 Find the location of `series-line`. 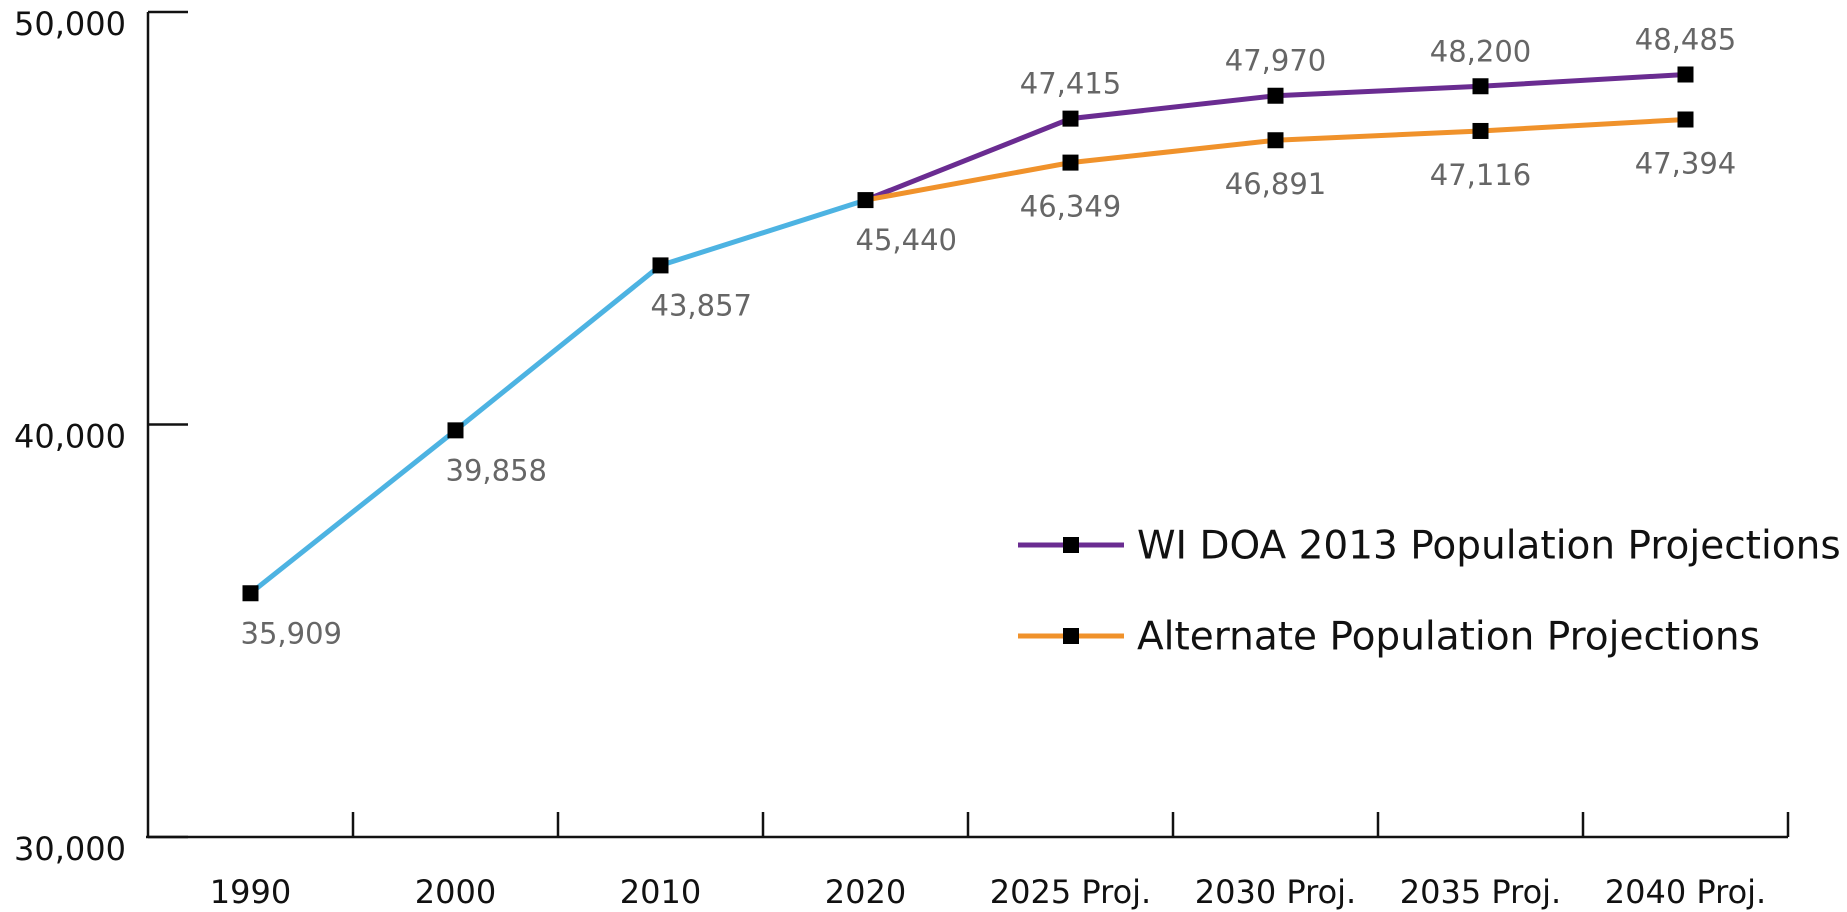

series-line is located at coordinates (557, 396).